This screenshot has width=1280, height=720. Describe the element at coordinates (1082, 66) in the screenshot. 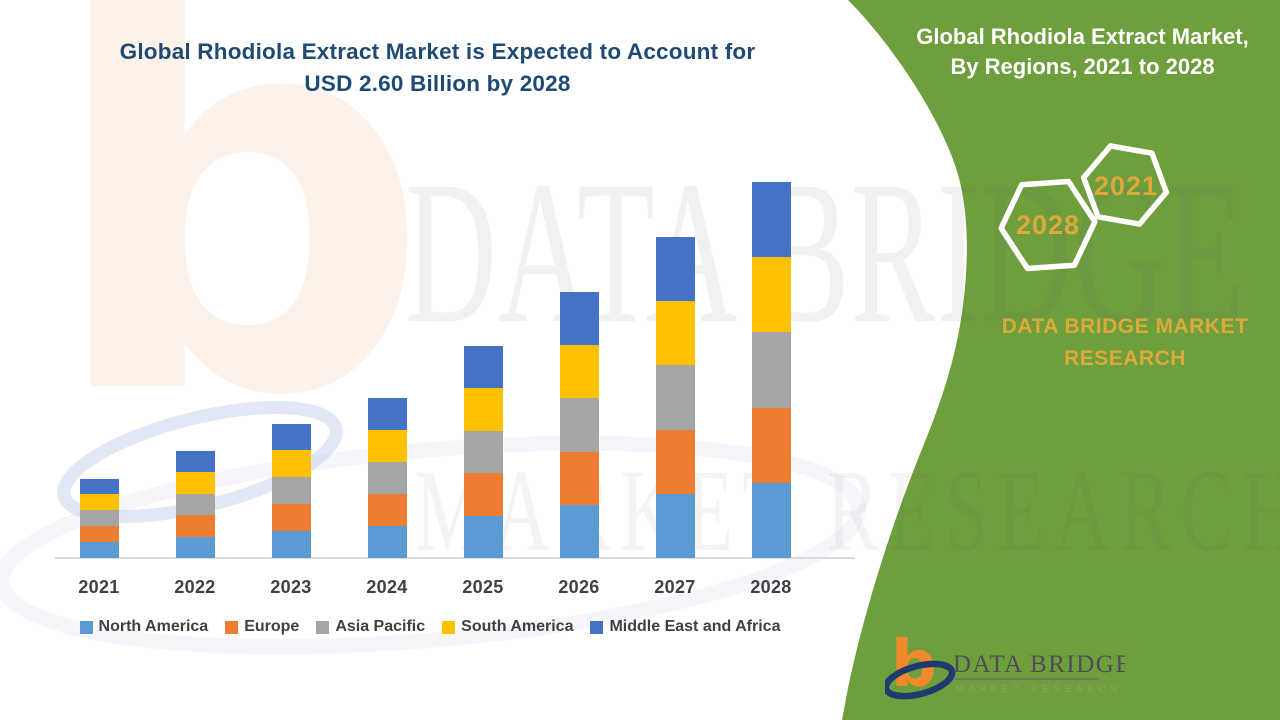

I see `panel-heading-line2: By Regions, 2021 to 2028` at that location.